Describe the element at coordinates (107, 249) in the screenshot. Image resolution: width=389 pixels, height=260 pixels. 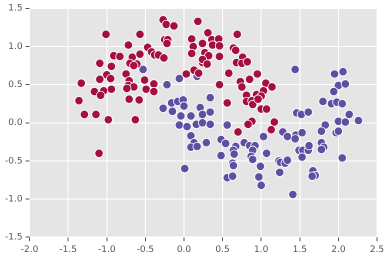
I see `x-tick-label: -1.0` at that location.